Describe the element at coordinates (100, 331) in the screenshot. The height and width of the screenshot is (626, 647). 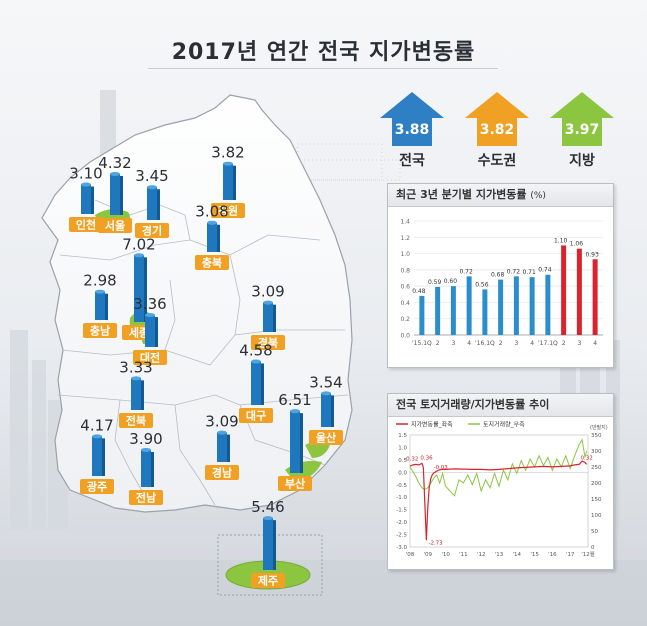
I see `region-name-label: 충남` at that location.